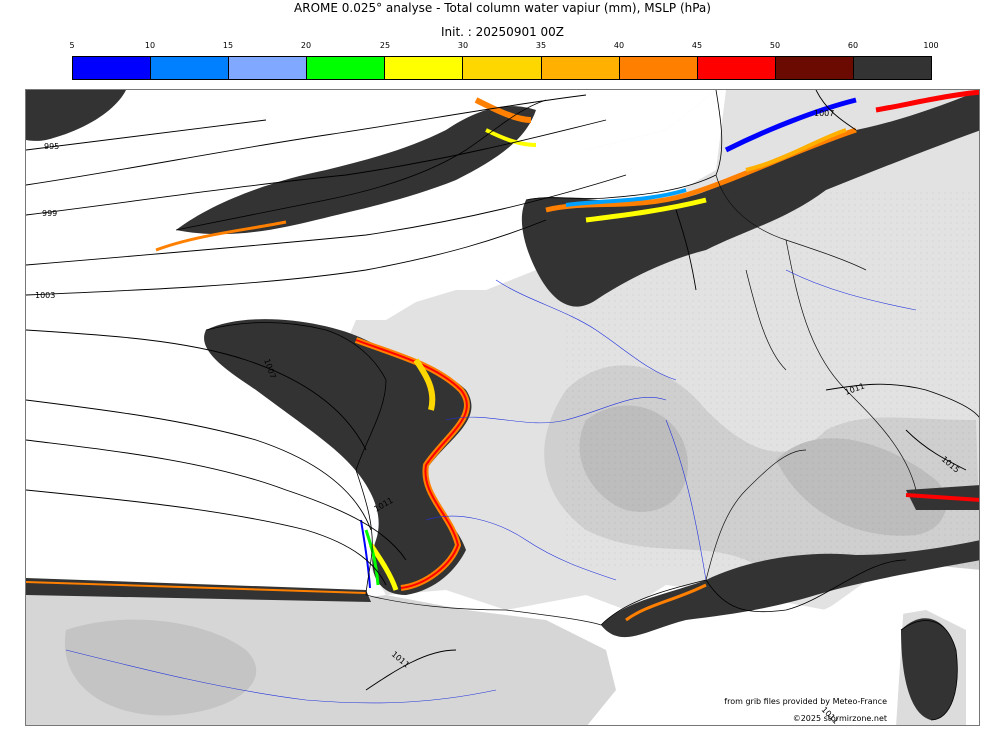 This screenshot has width=1005, height=738. What do you see at coordinates (502, 32) in the screenshot?
I see `init-time: Init. : 20250901 00Z` at bounding box center [502, 32].